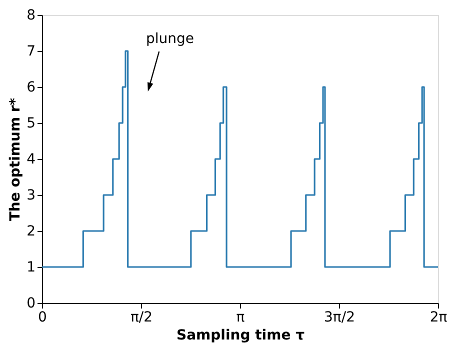  I want to click on x-tick-label: 0, so click(42, 318).